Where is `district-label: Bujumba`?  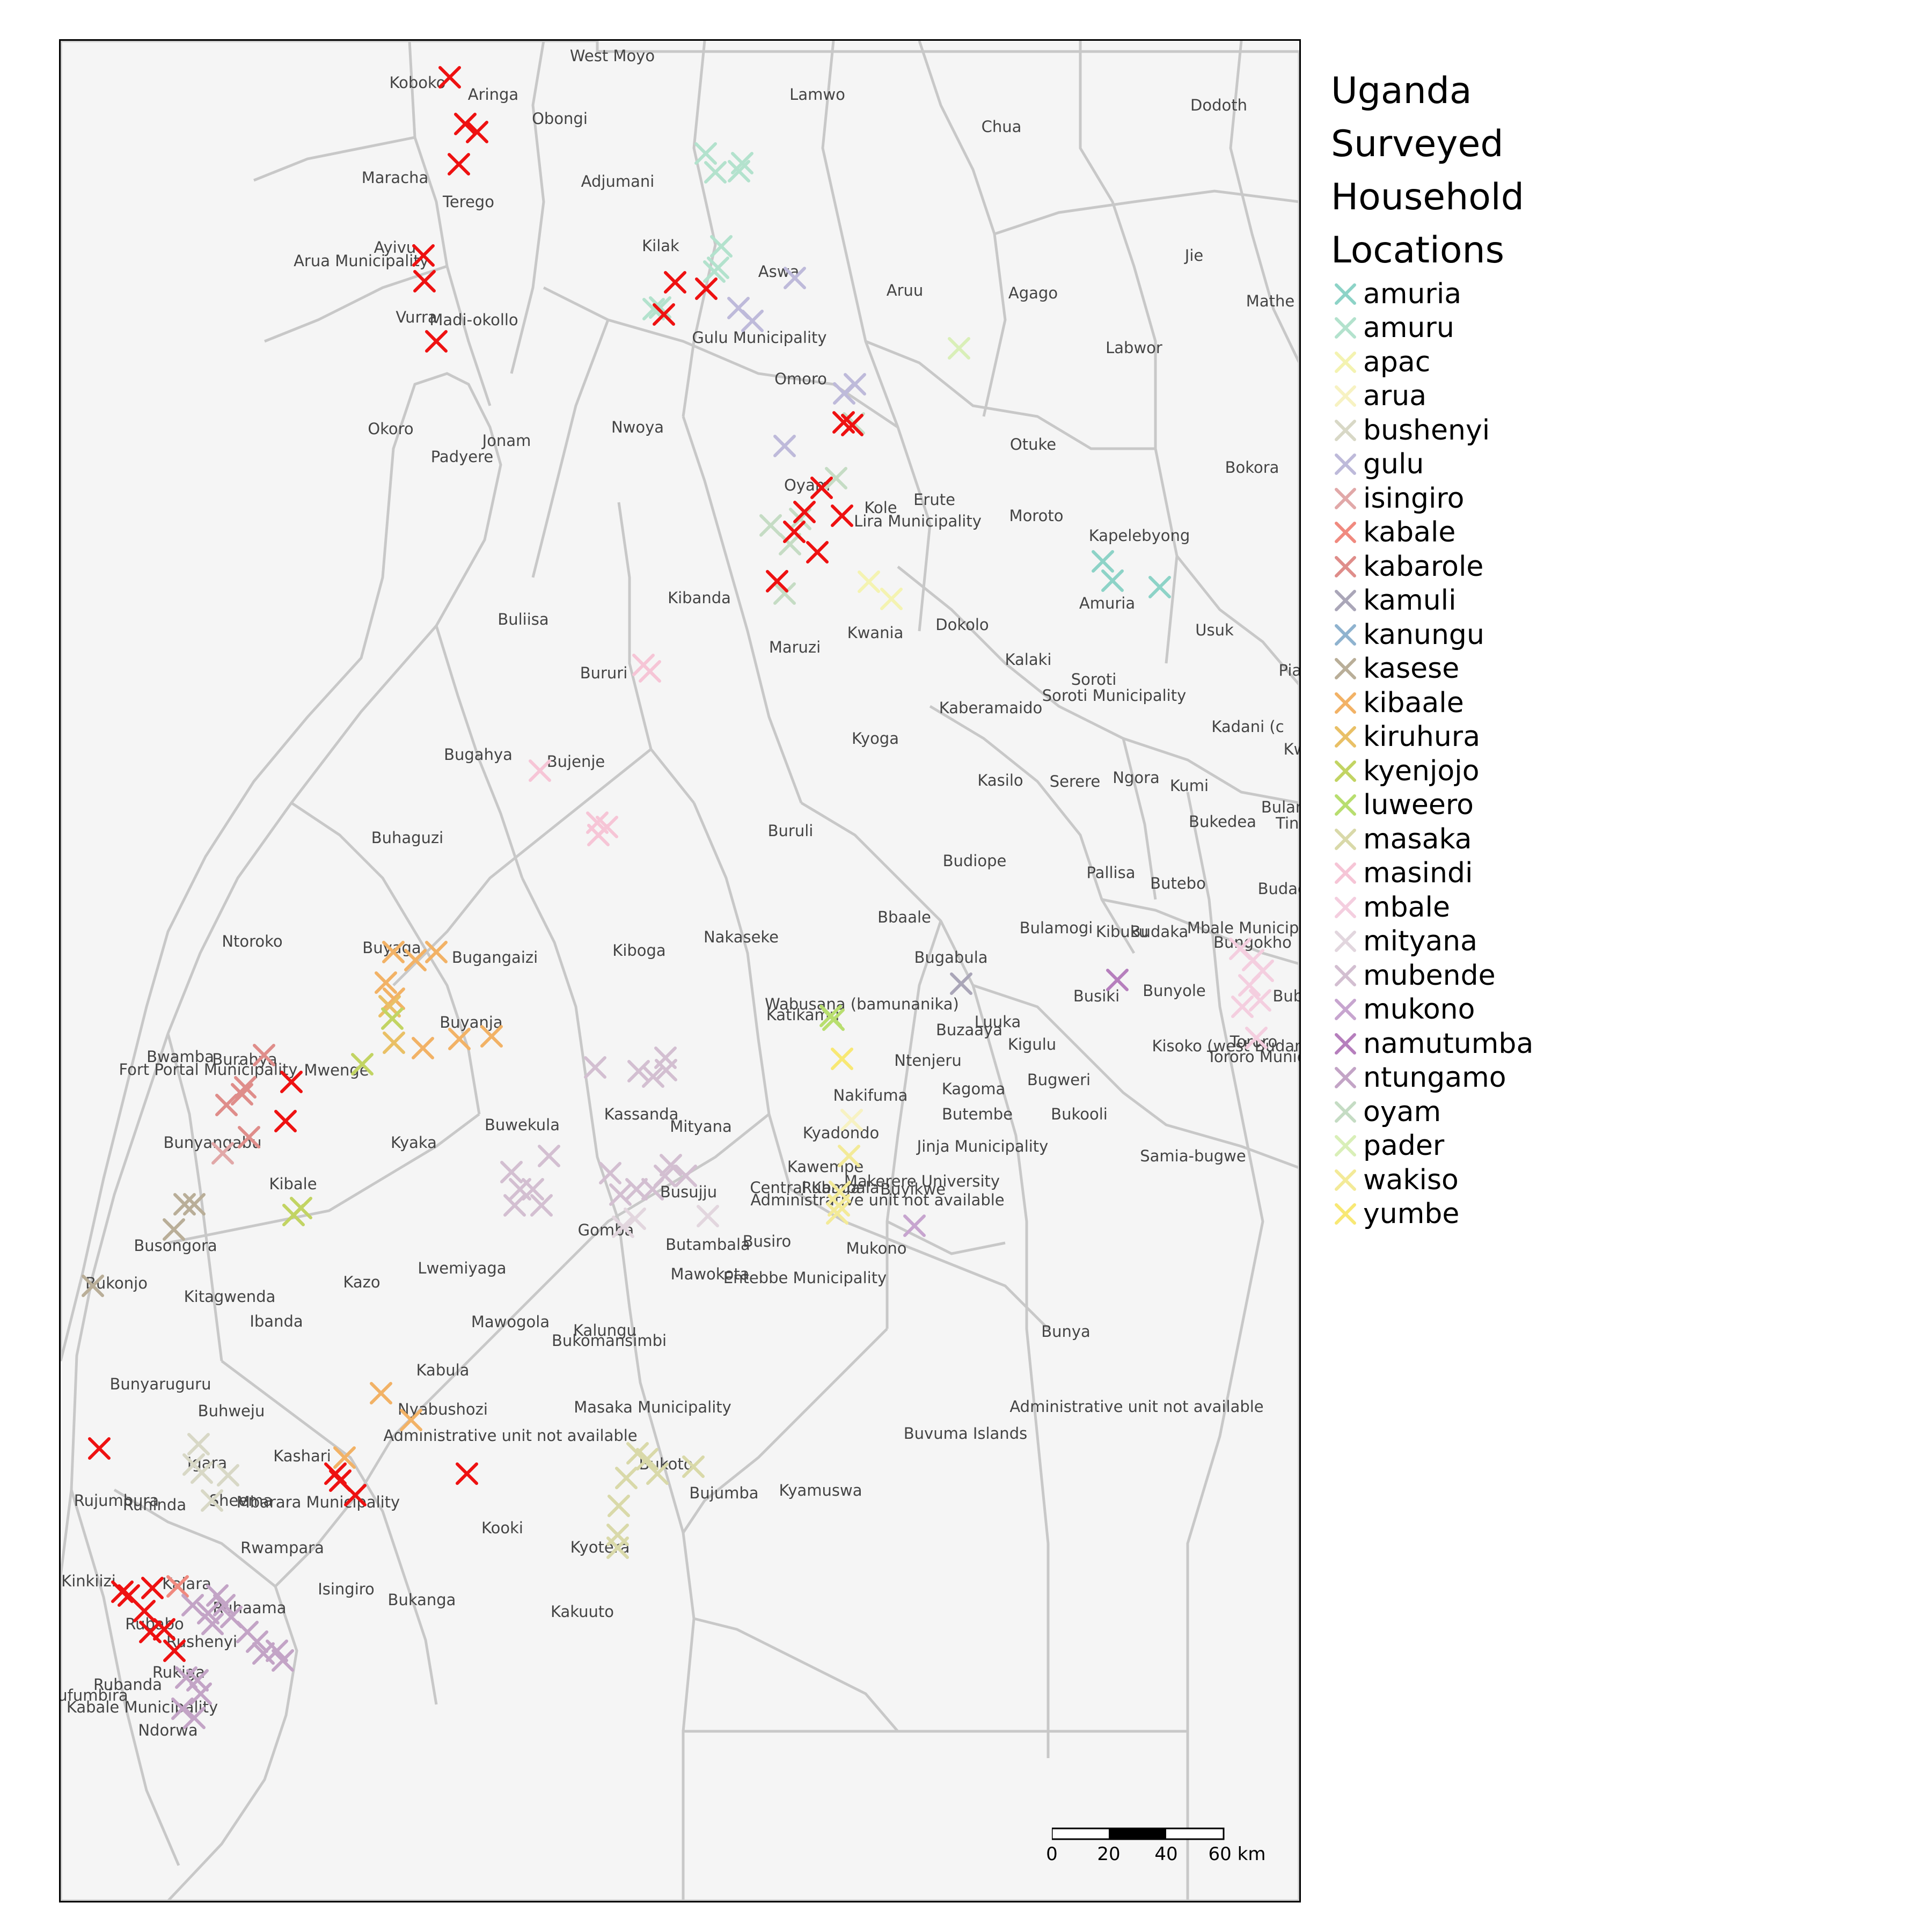
district-label: Bujumba is located at coordinates (723, 1493).